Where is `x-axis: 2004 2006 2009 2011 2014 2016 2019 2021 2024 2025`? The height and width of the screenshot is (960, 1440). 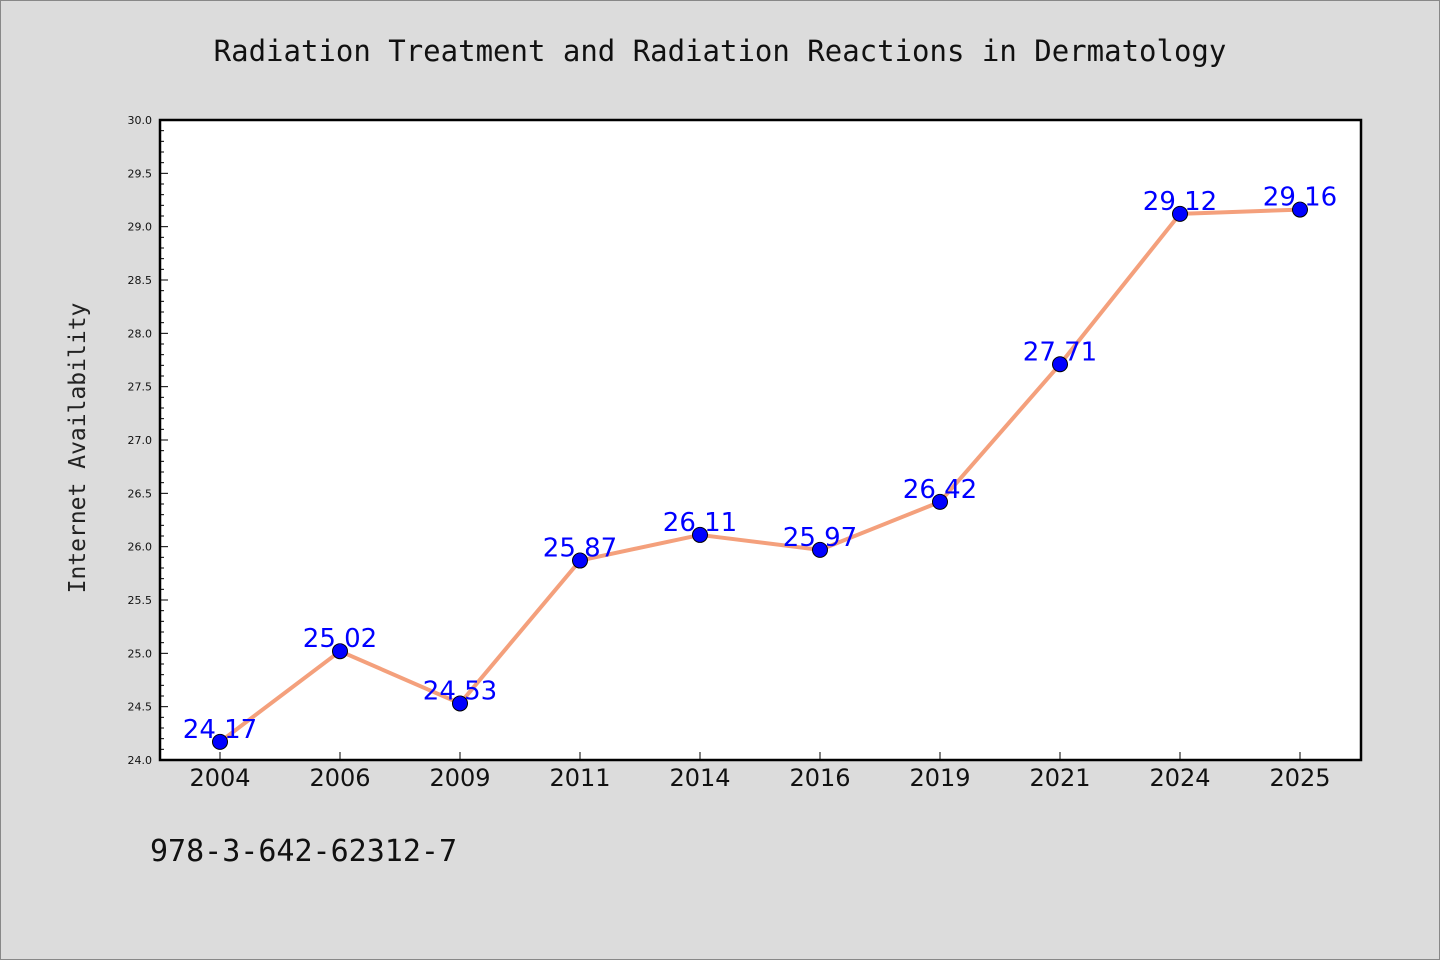
x-axis: 2004 2006 2009 2011 2014 2016 2019 2021 2024 2025 is located at coordinates (760, 772).